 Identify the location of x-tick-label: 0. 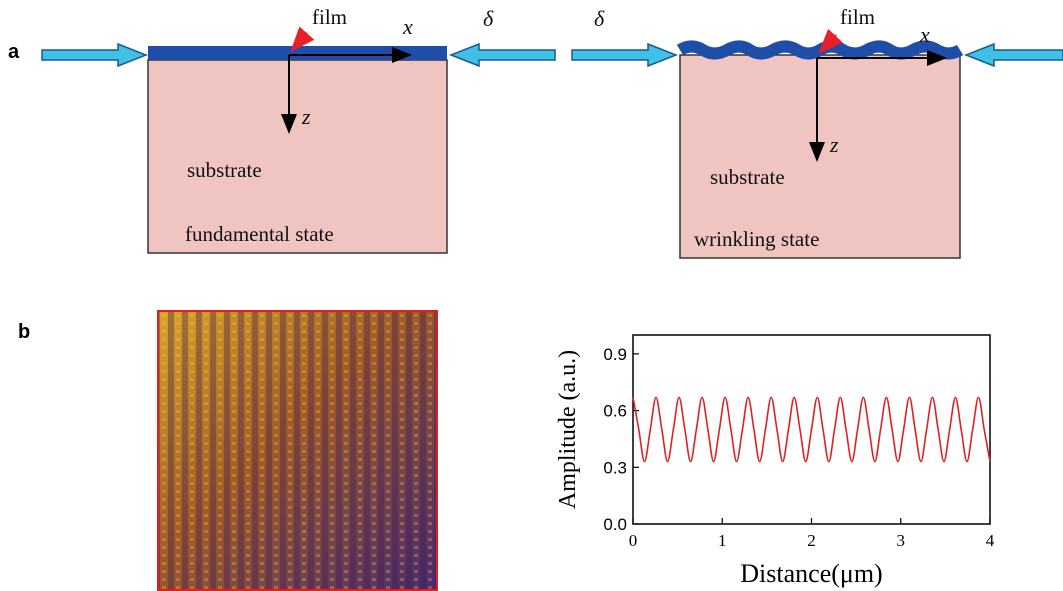
(633, 540).